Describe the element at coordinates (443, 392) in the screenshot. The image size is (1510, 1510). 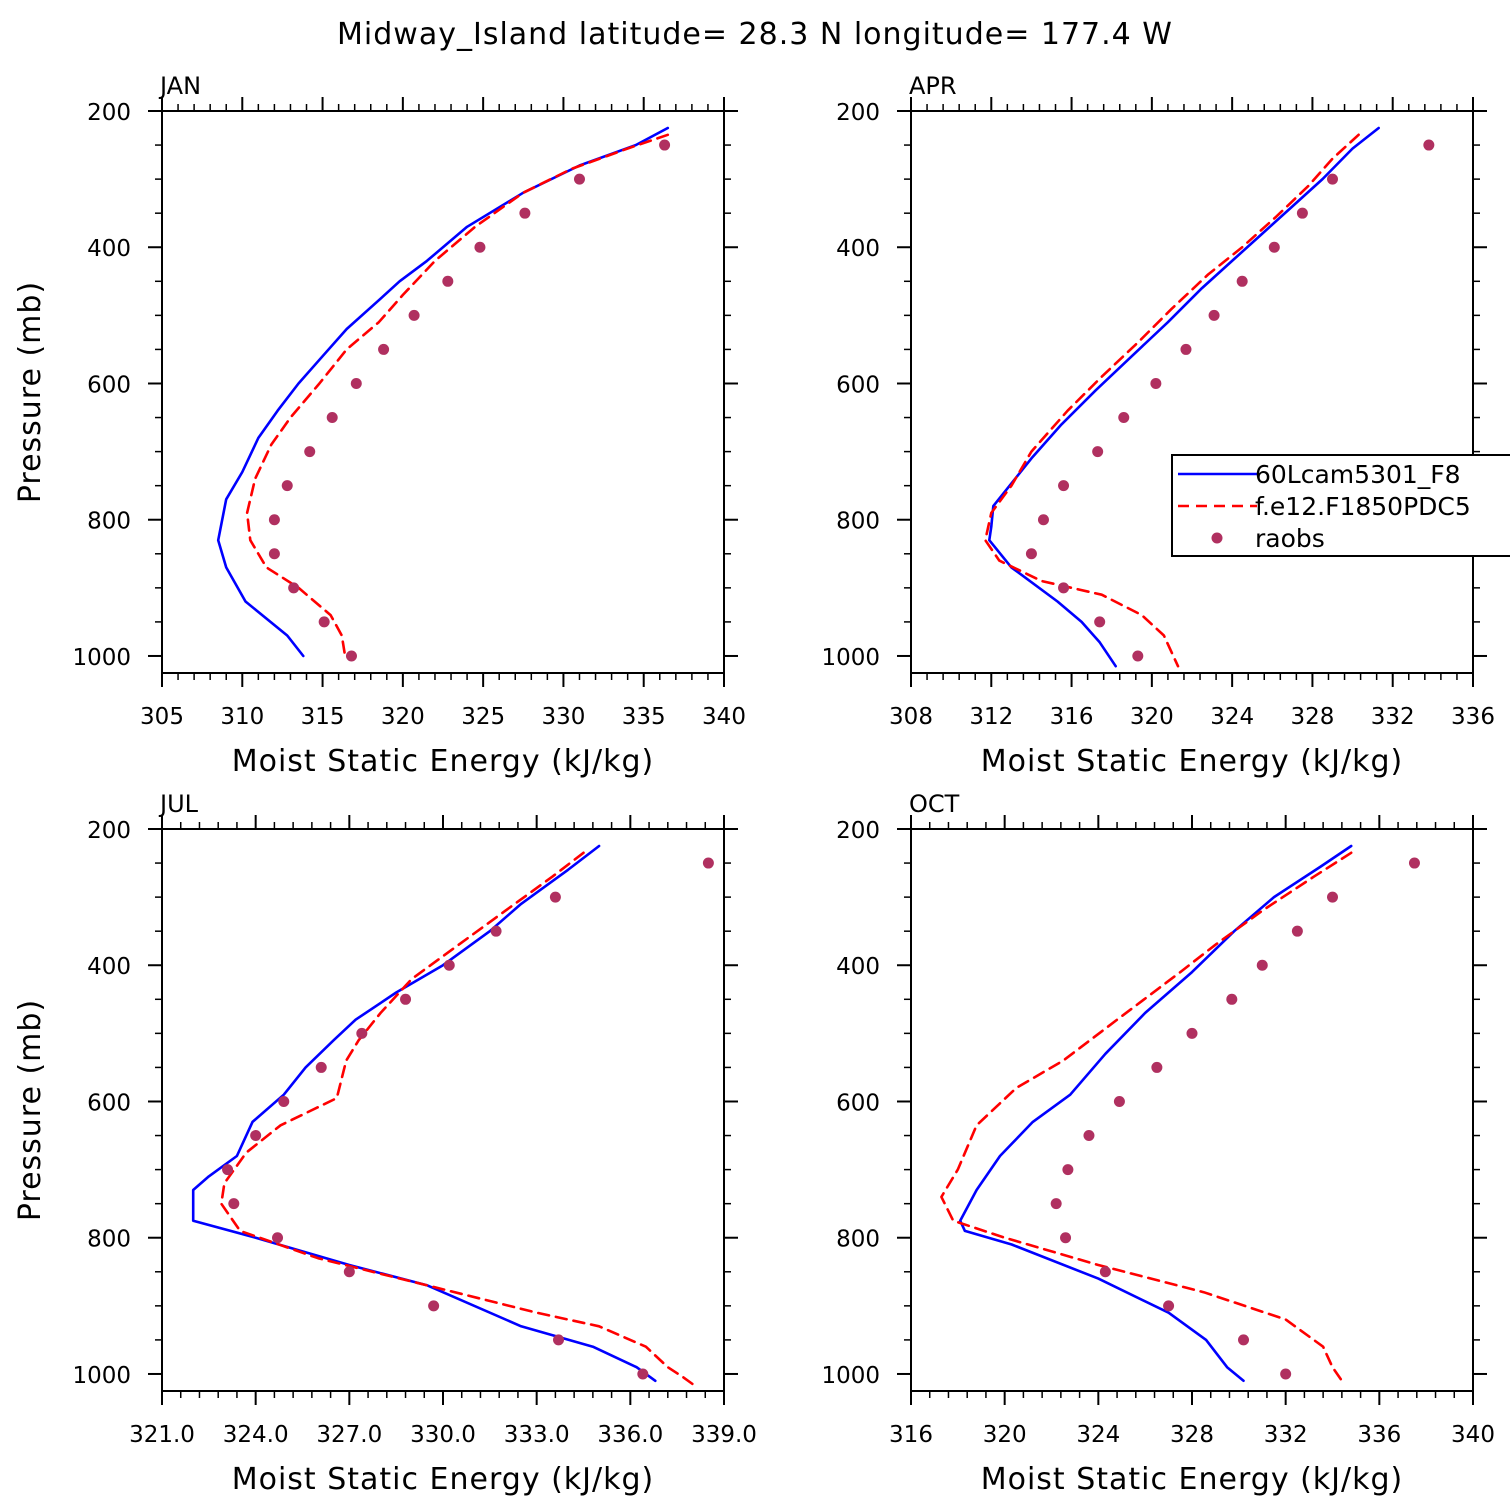
I see `plot-frame` at that location.